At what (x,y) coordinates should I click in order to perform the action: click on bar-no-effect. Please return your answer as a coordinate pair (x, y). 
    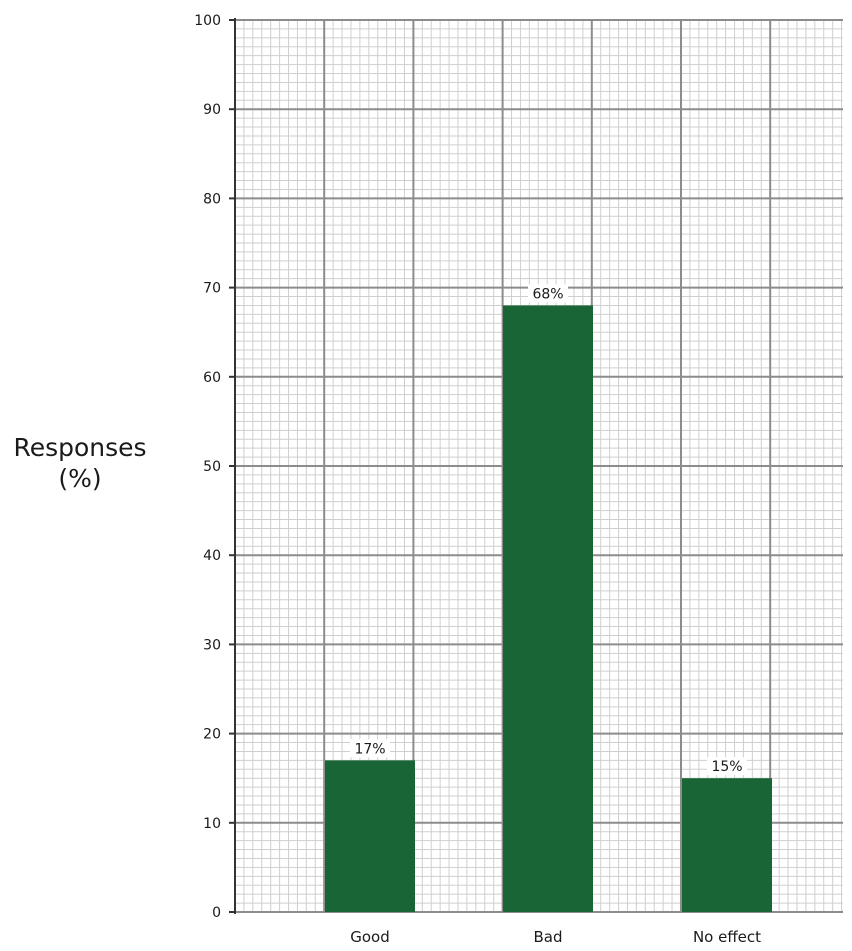
    Looking at the image, I should click on (727, 845).